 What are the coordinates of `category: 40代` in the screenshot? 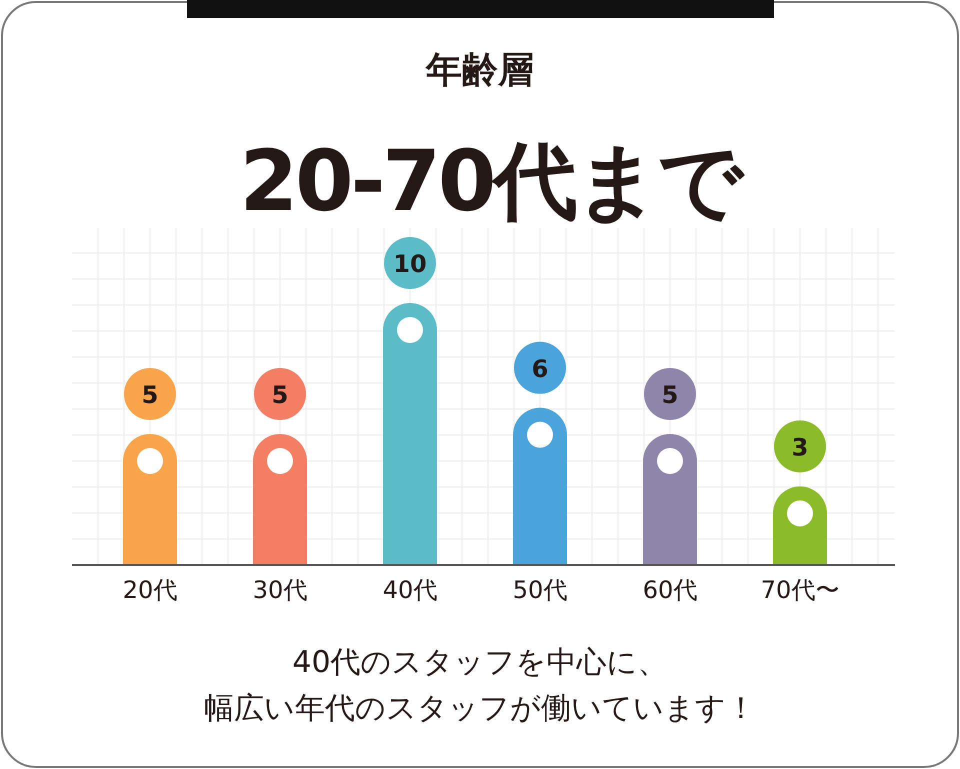 It's located at (410, 590).